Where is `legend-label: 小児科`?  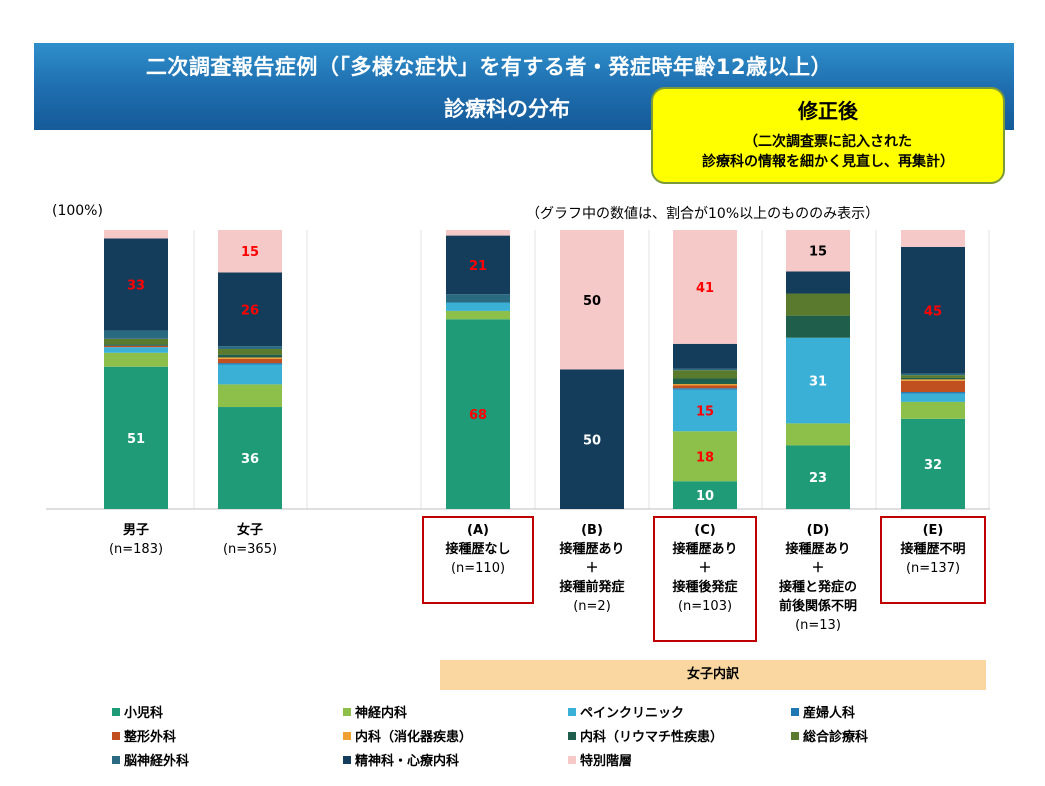 legend-label: 小児科 is located at coordinates (144, 713).